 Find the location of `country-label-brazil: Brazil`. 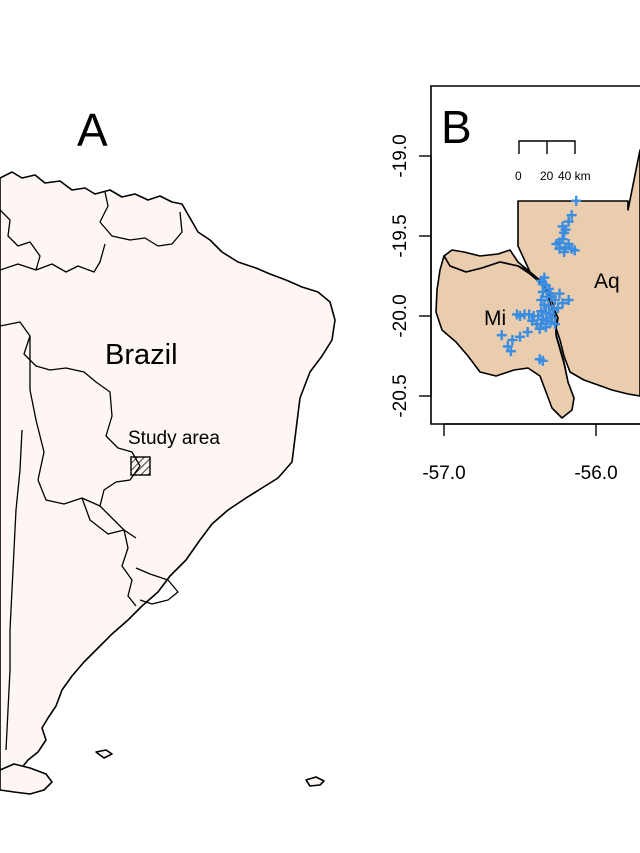

country-label-brazil: Brazil is located at coordinates (141, 355).